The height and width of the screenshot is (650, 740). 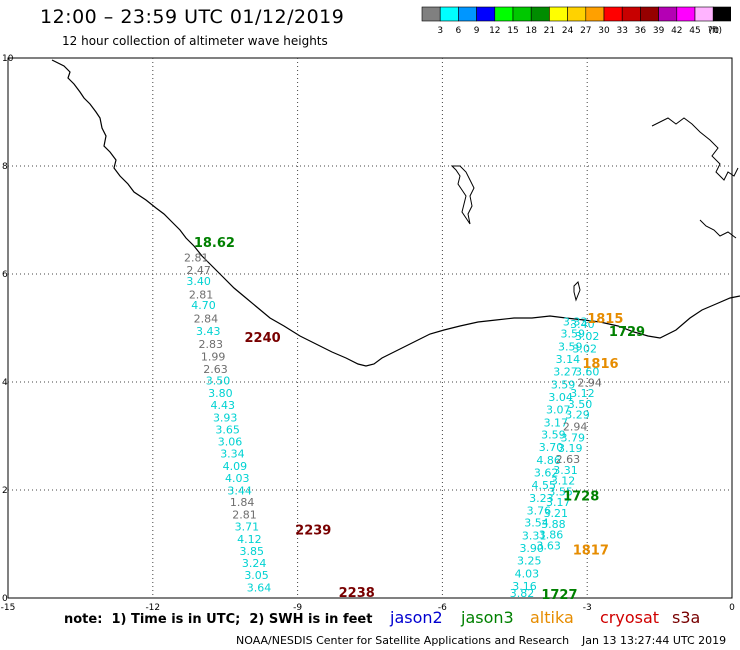 What do you see at coordinates (654, 640) in the screenshot?
I see `generation-timestamp: Jan 13 13:27:44 UTC 2019` at bounding box center [654, 640].